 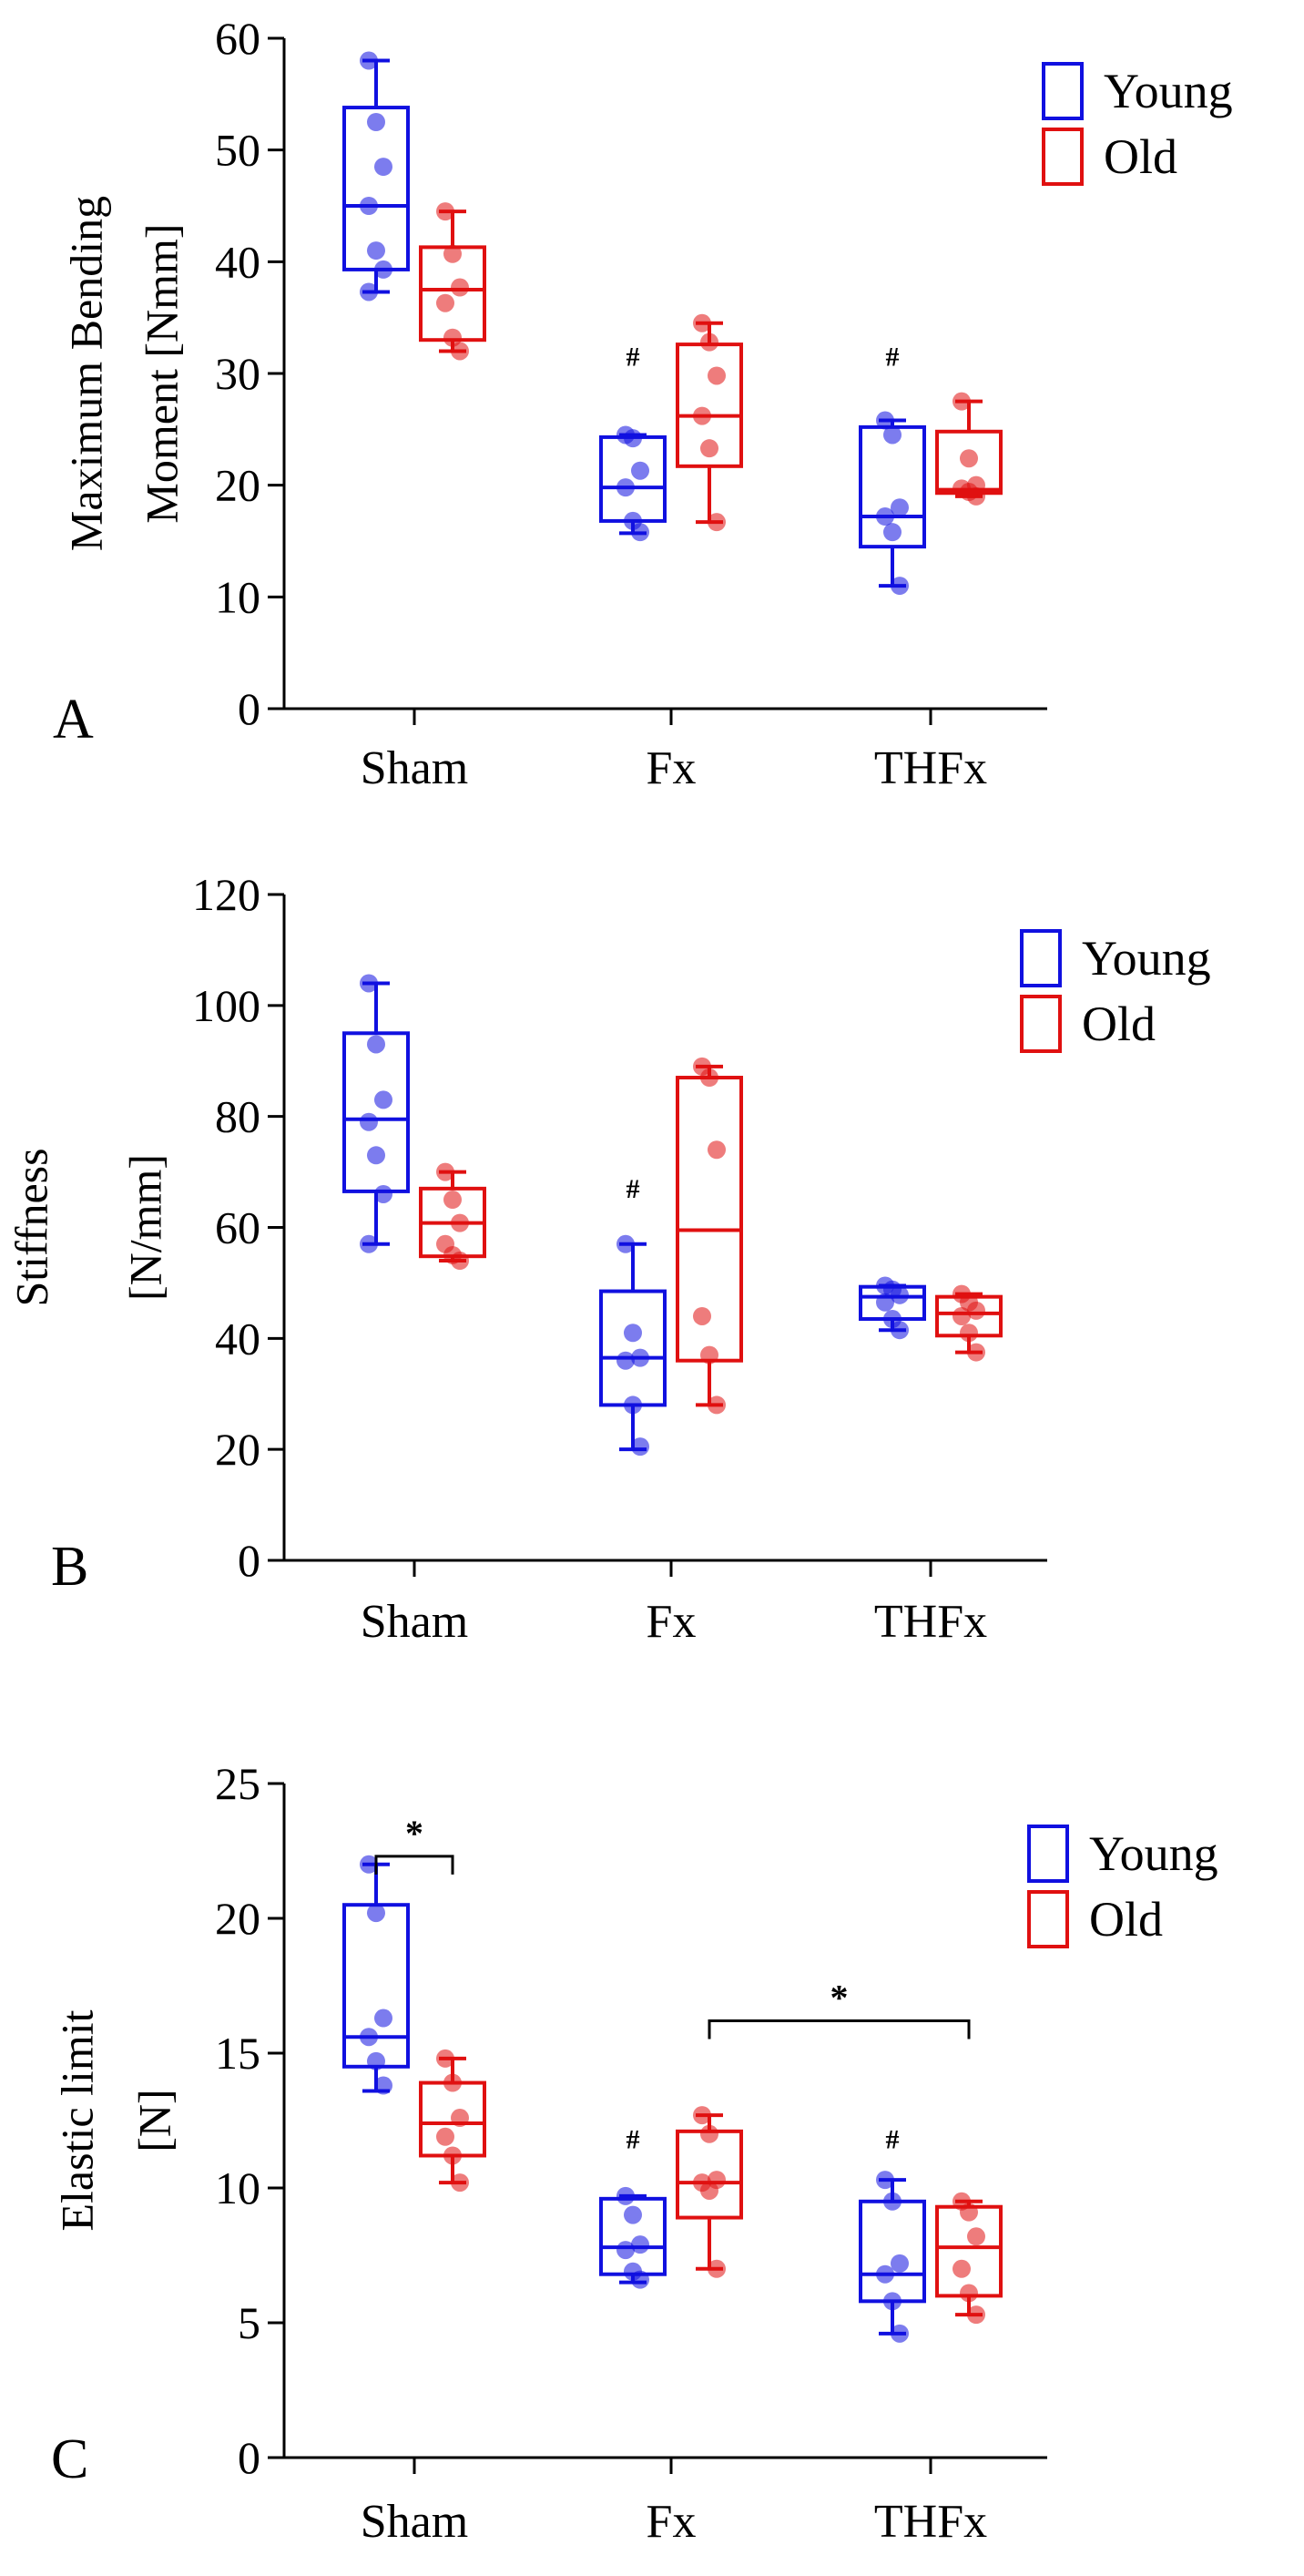 I want to click on y-tick-label: 0, so click(x=249, y=708).